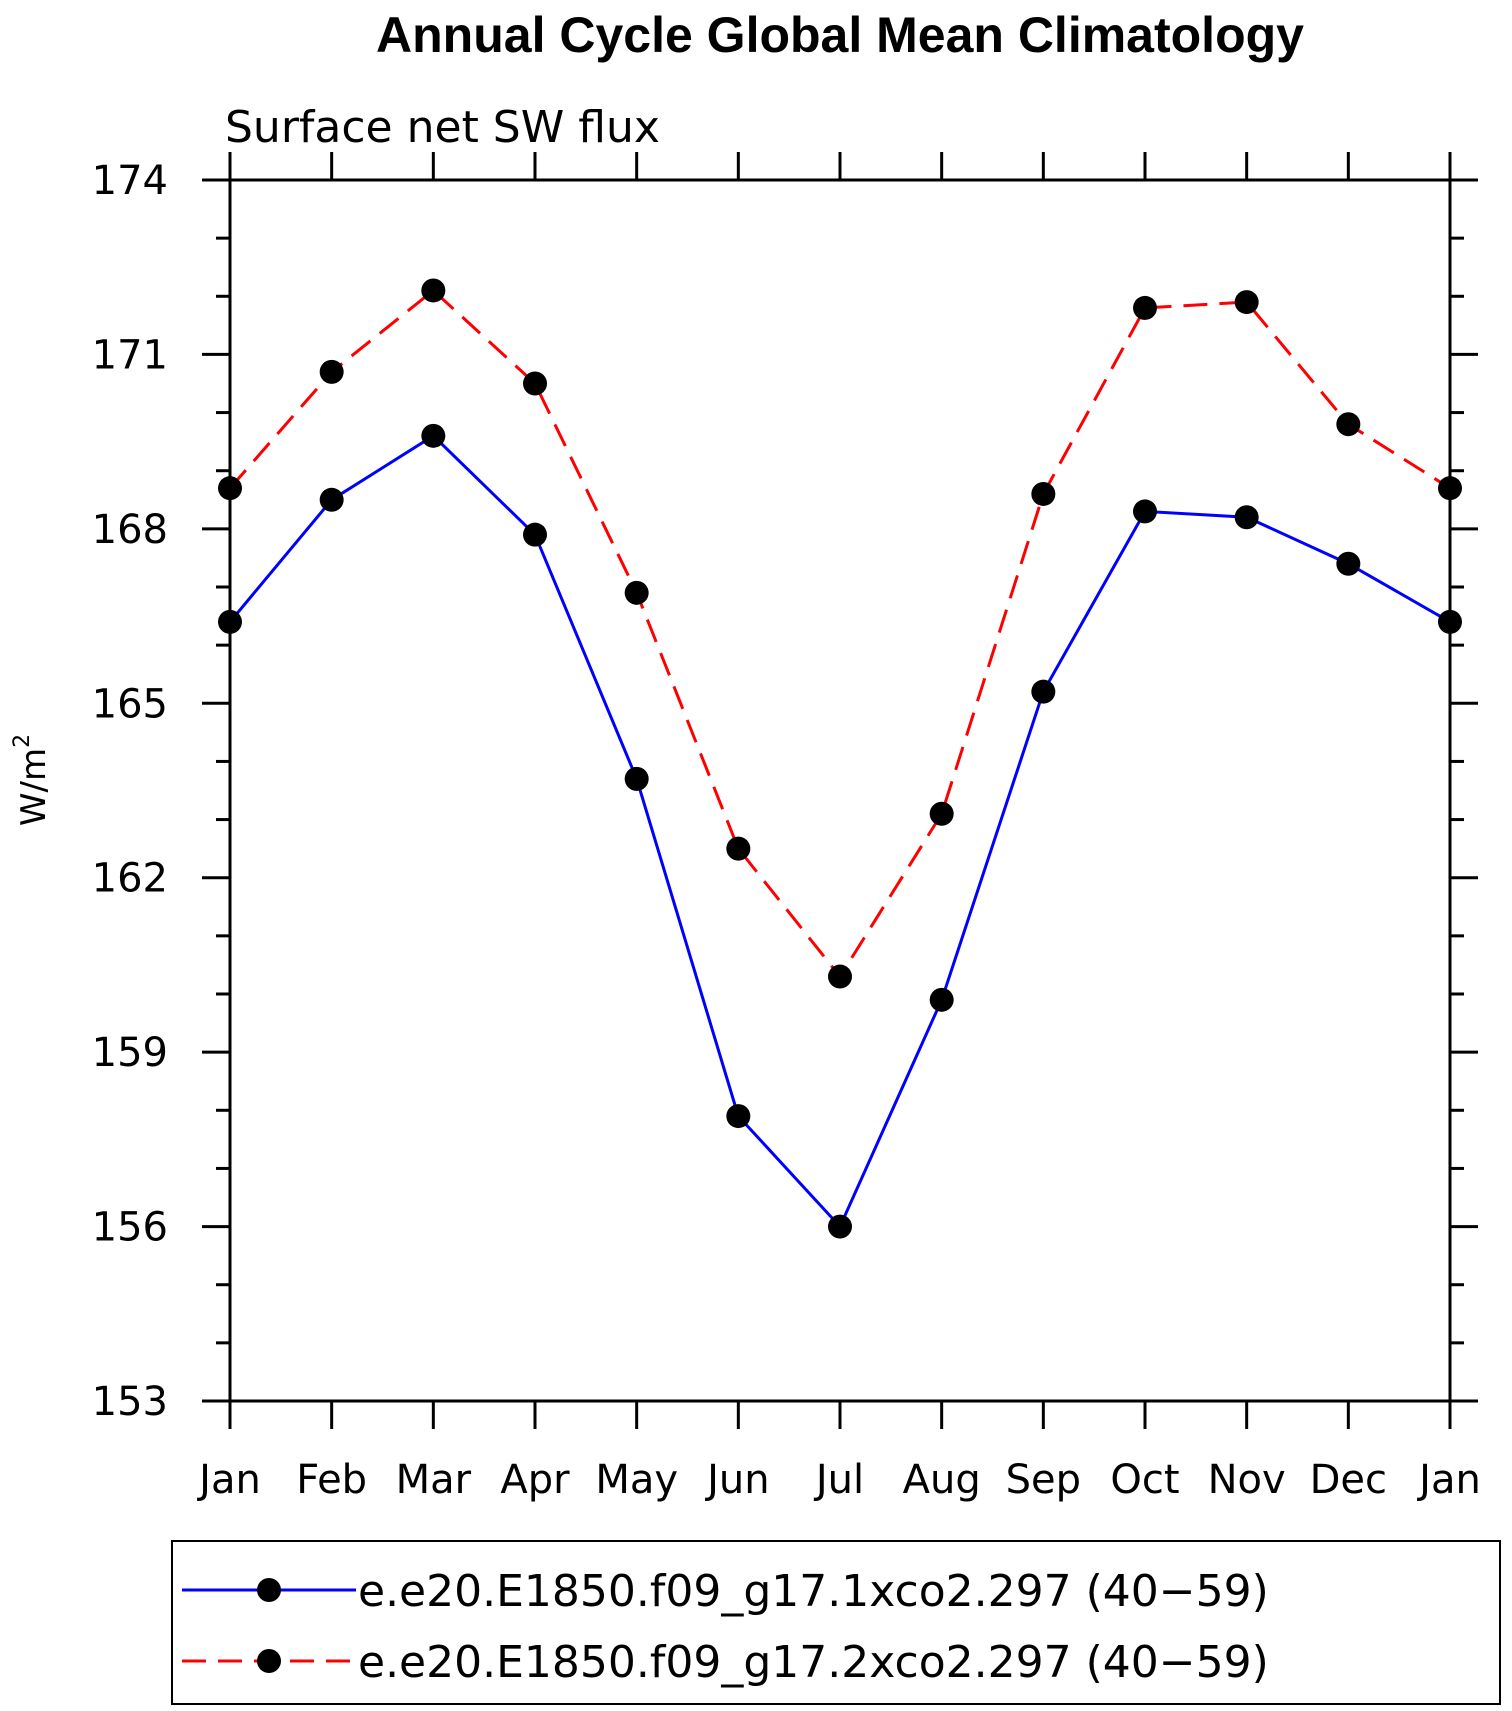  What do you see at coordinates (130, 704) in the screenshot?
I see `y-tick-label: 165` at bounding box center [130, 704].